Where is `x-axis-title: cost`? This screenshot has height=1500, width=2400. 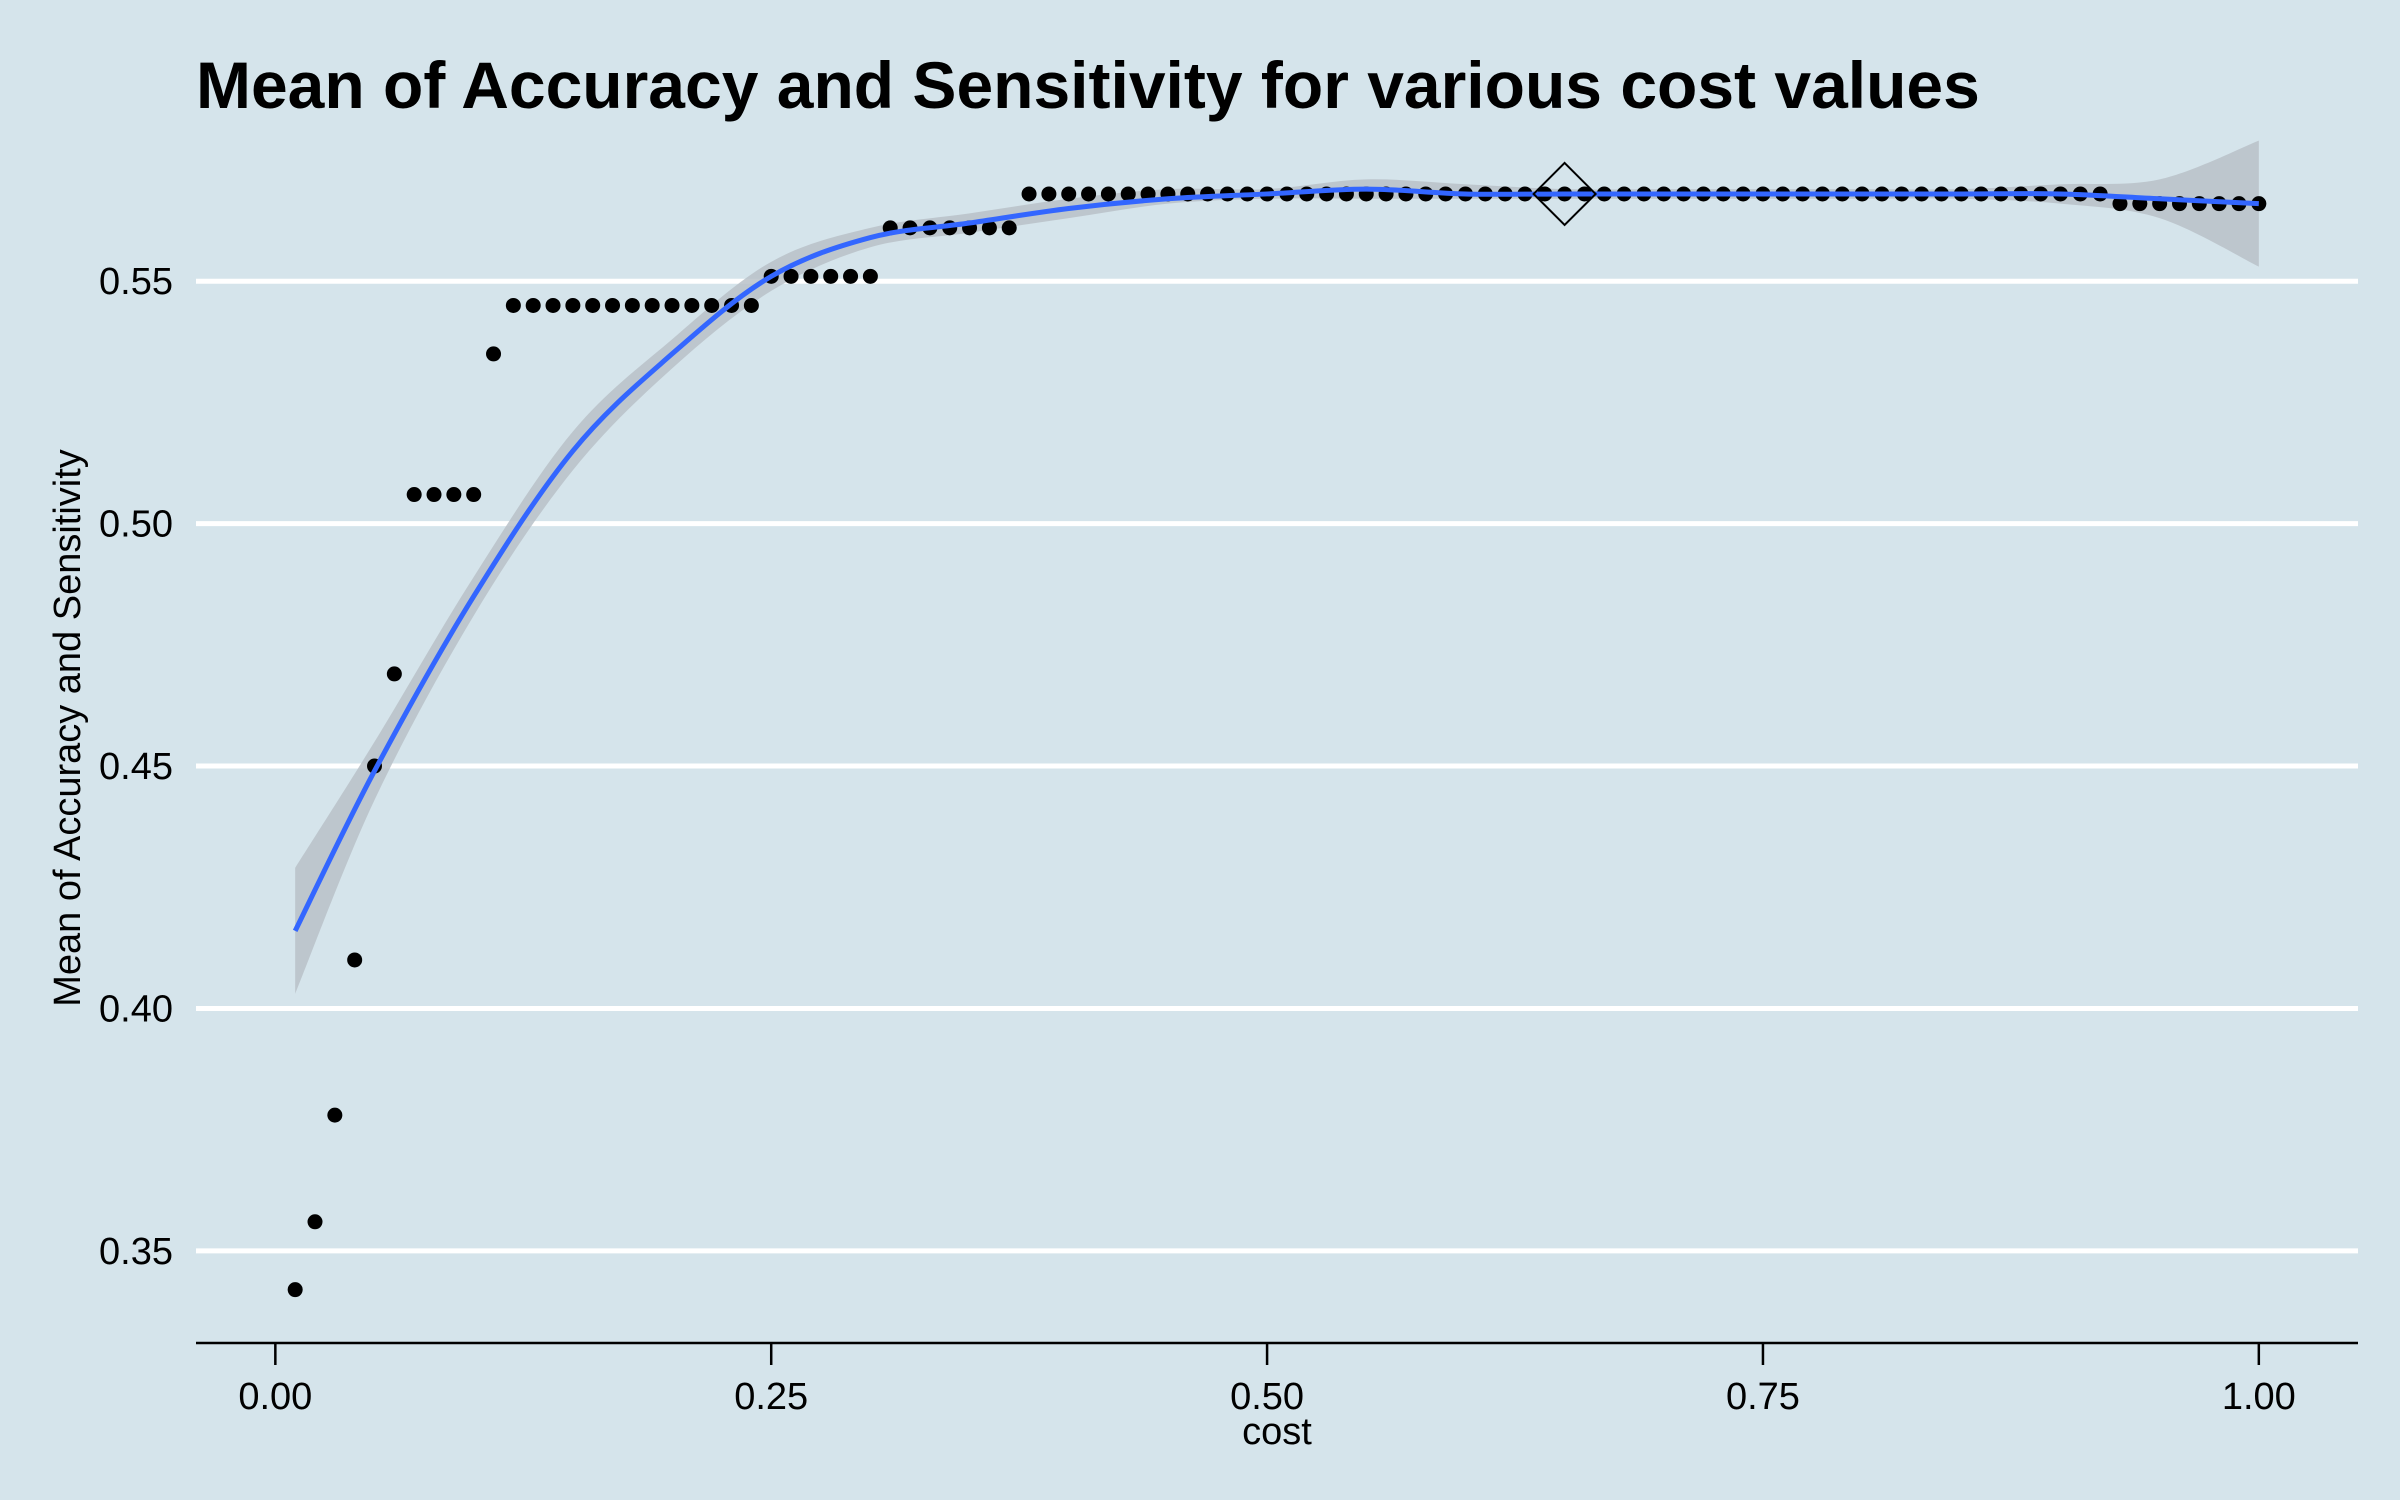
x-axis-title: cost is located at coordinates (1277, 1432).